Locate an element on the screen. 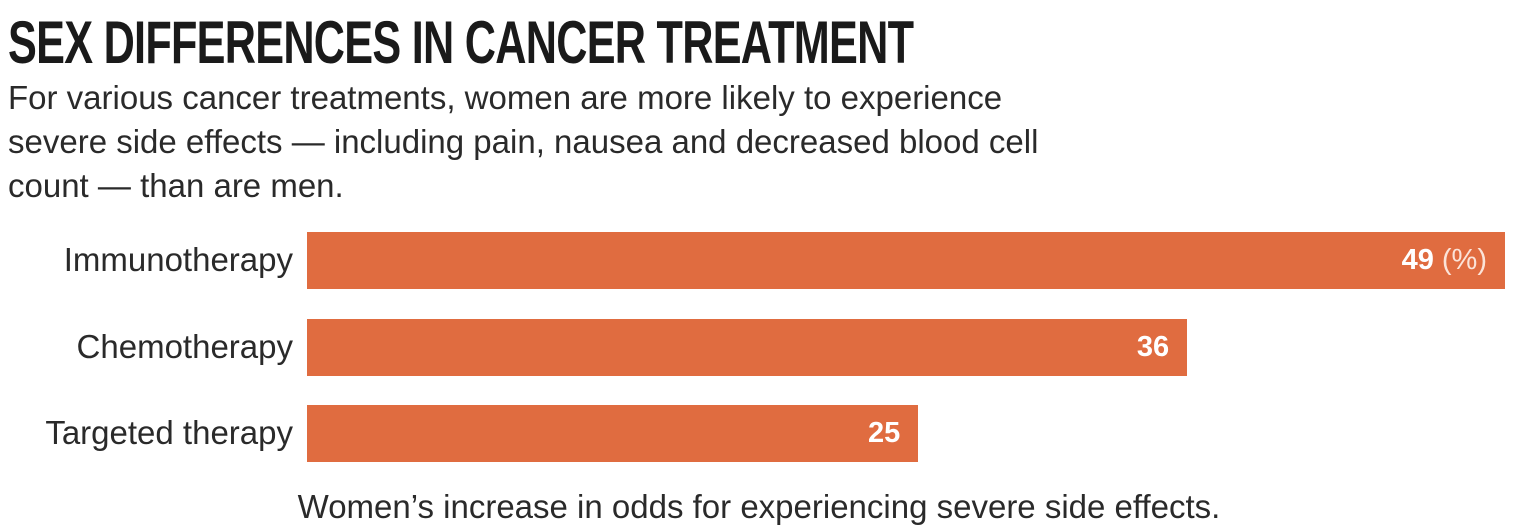 The height and width of the screenshot is (532, 1518). data-label: 49 (%) is located at coordinates (1444, 260).